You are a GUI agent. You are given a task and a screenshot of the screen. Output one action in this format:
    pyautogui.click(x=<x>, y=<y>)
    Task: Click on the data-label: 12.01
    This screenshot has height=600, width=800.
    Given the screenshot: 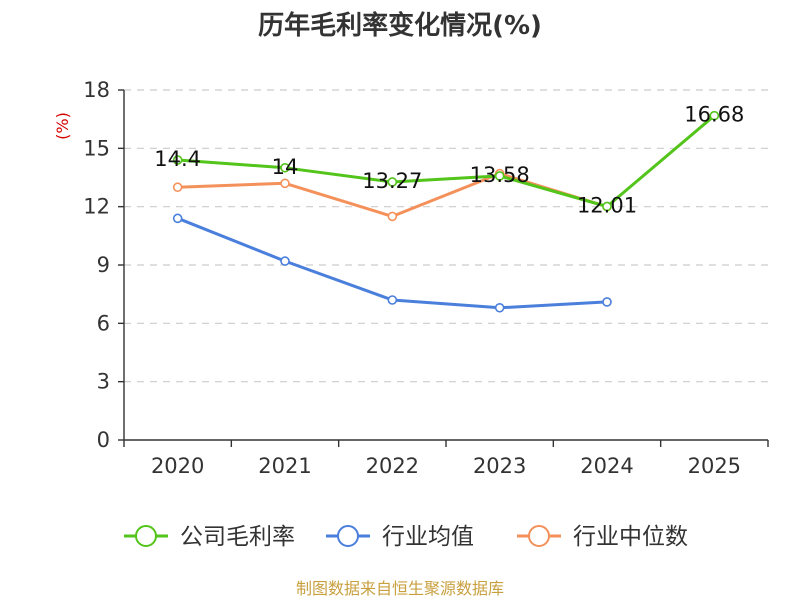 What is the action you would take?
    pyautogui.click(x=607, y=205)
    